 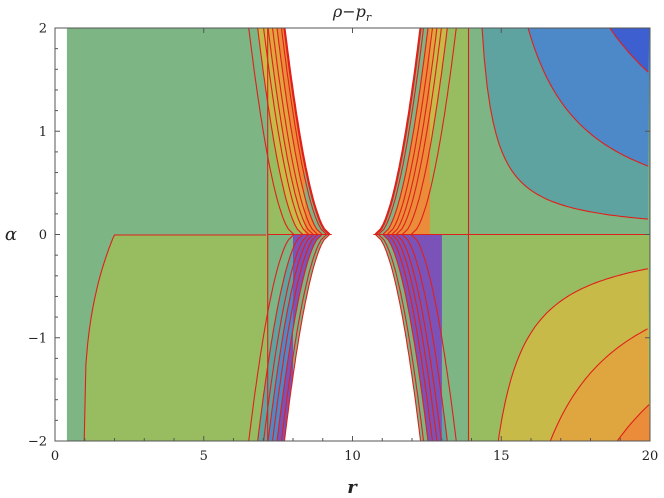 I want to click on x-tick-label-2: 10, so click(x=352, y=456).